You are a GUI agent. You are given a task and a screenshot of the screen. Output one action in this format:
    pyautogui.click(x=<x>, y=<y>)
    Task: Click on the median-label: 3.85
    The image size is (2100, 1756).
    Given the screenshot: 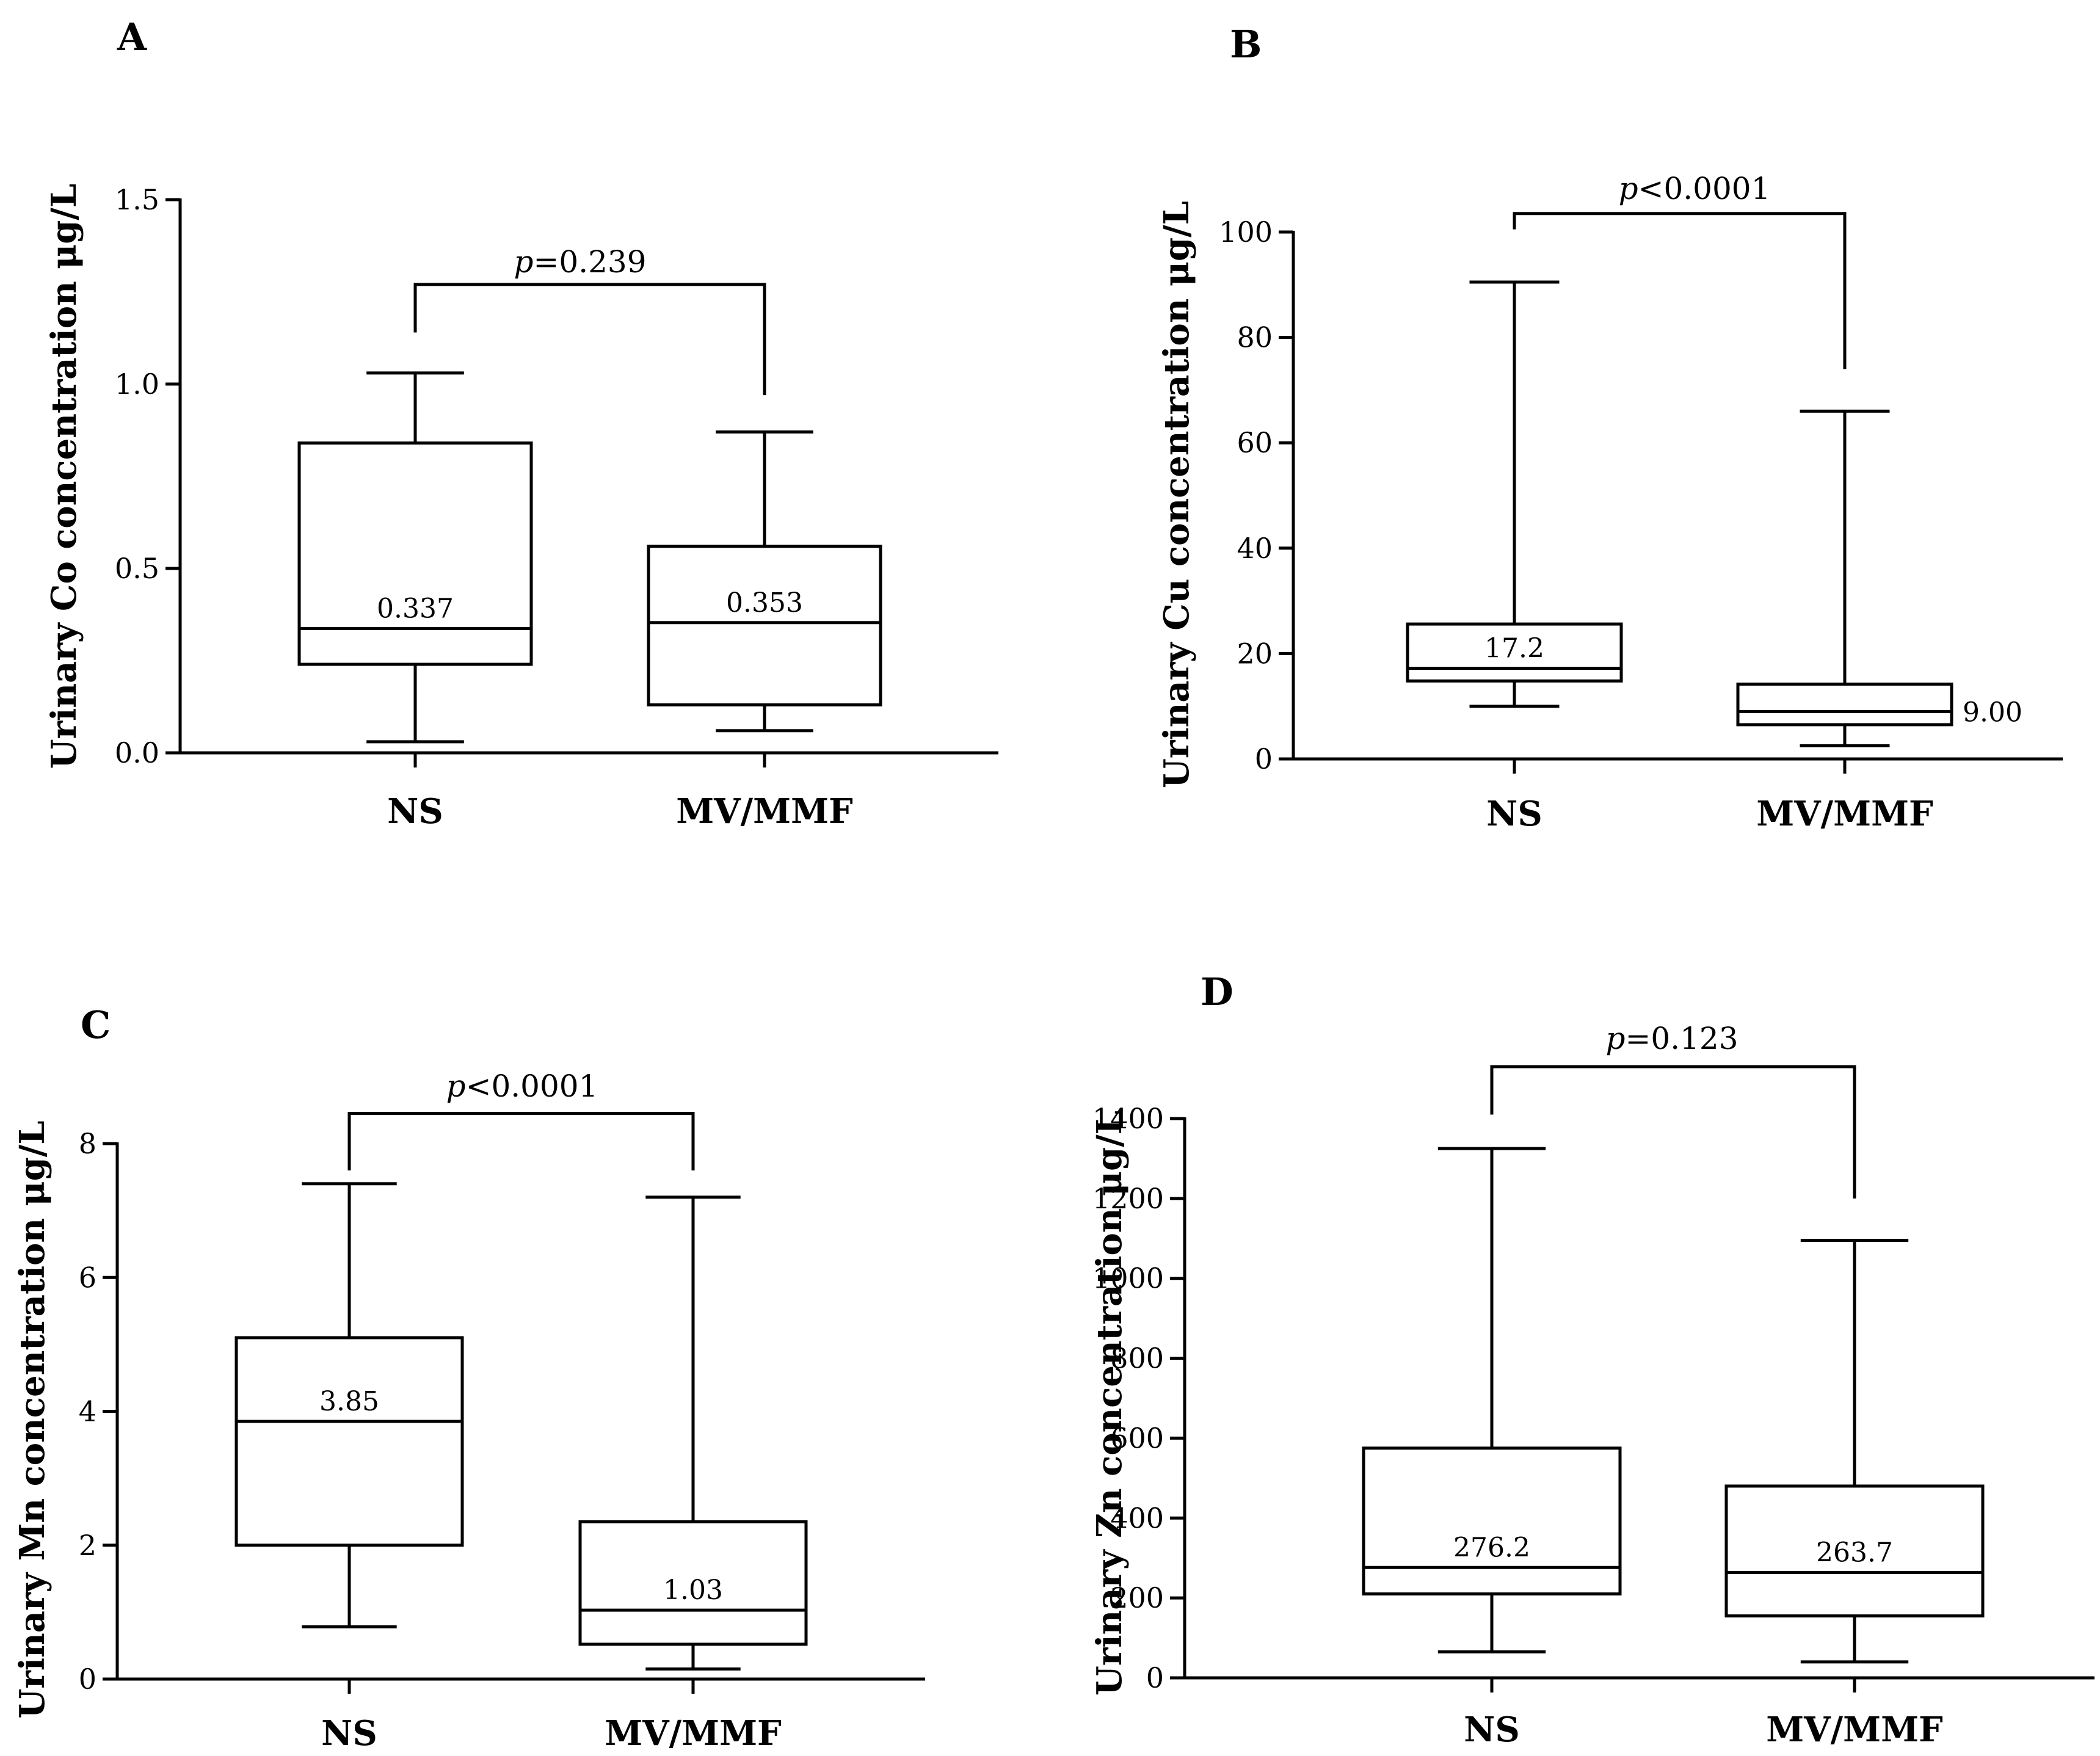 What is the action you would take?
    pyautogui.click(x=349, y=1401)
    